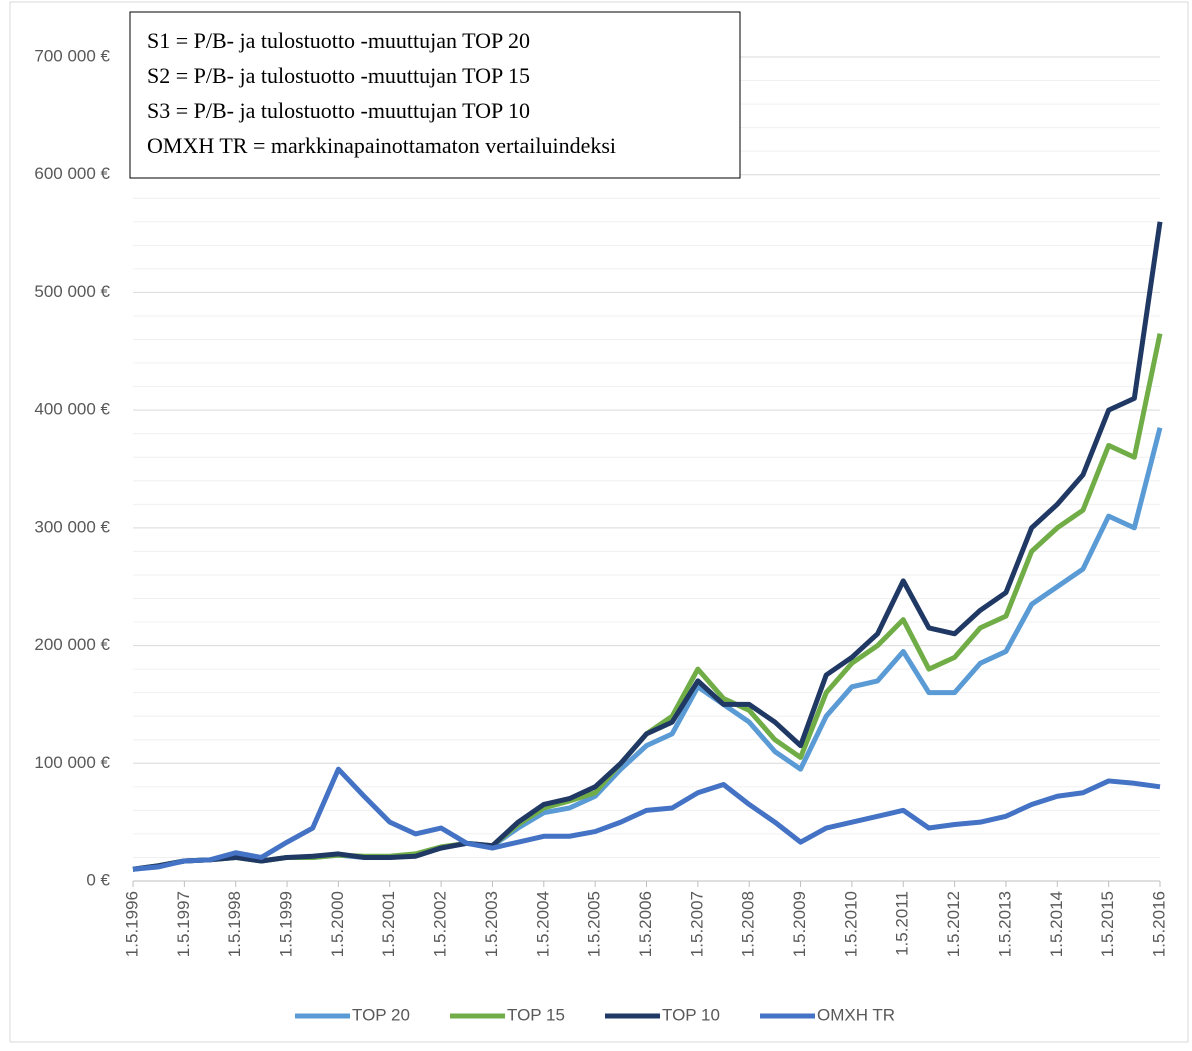 This screenshot has width=1192, height=1051. What do you see at coordinates (1158, 924) in the screenshot?
I see `x-tick-label: 1.5.2016` at bounding box center [1158, 924].